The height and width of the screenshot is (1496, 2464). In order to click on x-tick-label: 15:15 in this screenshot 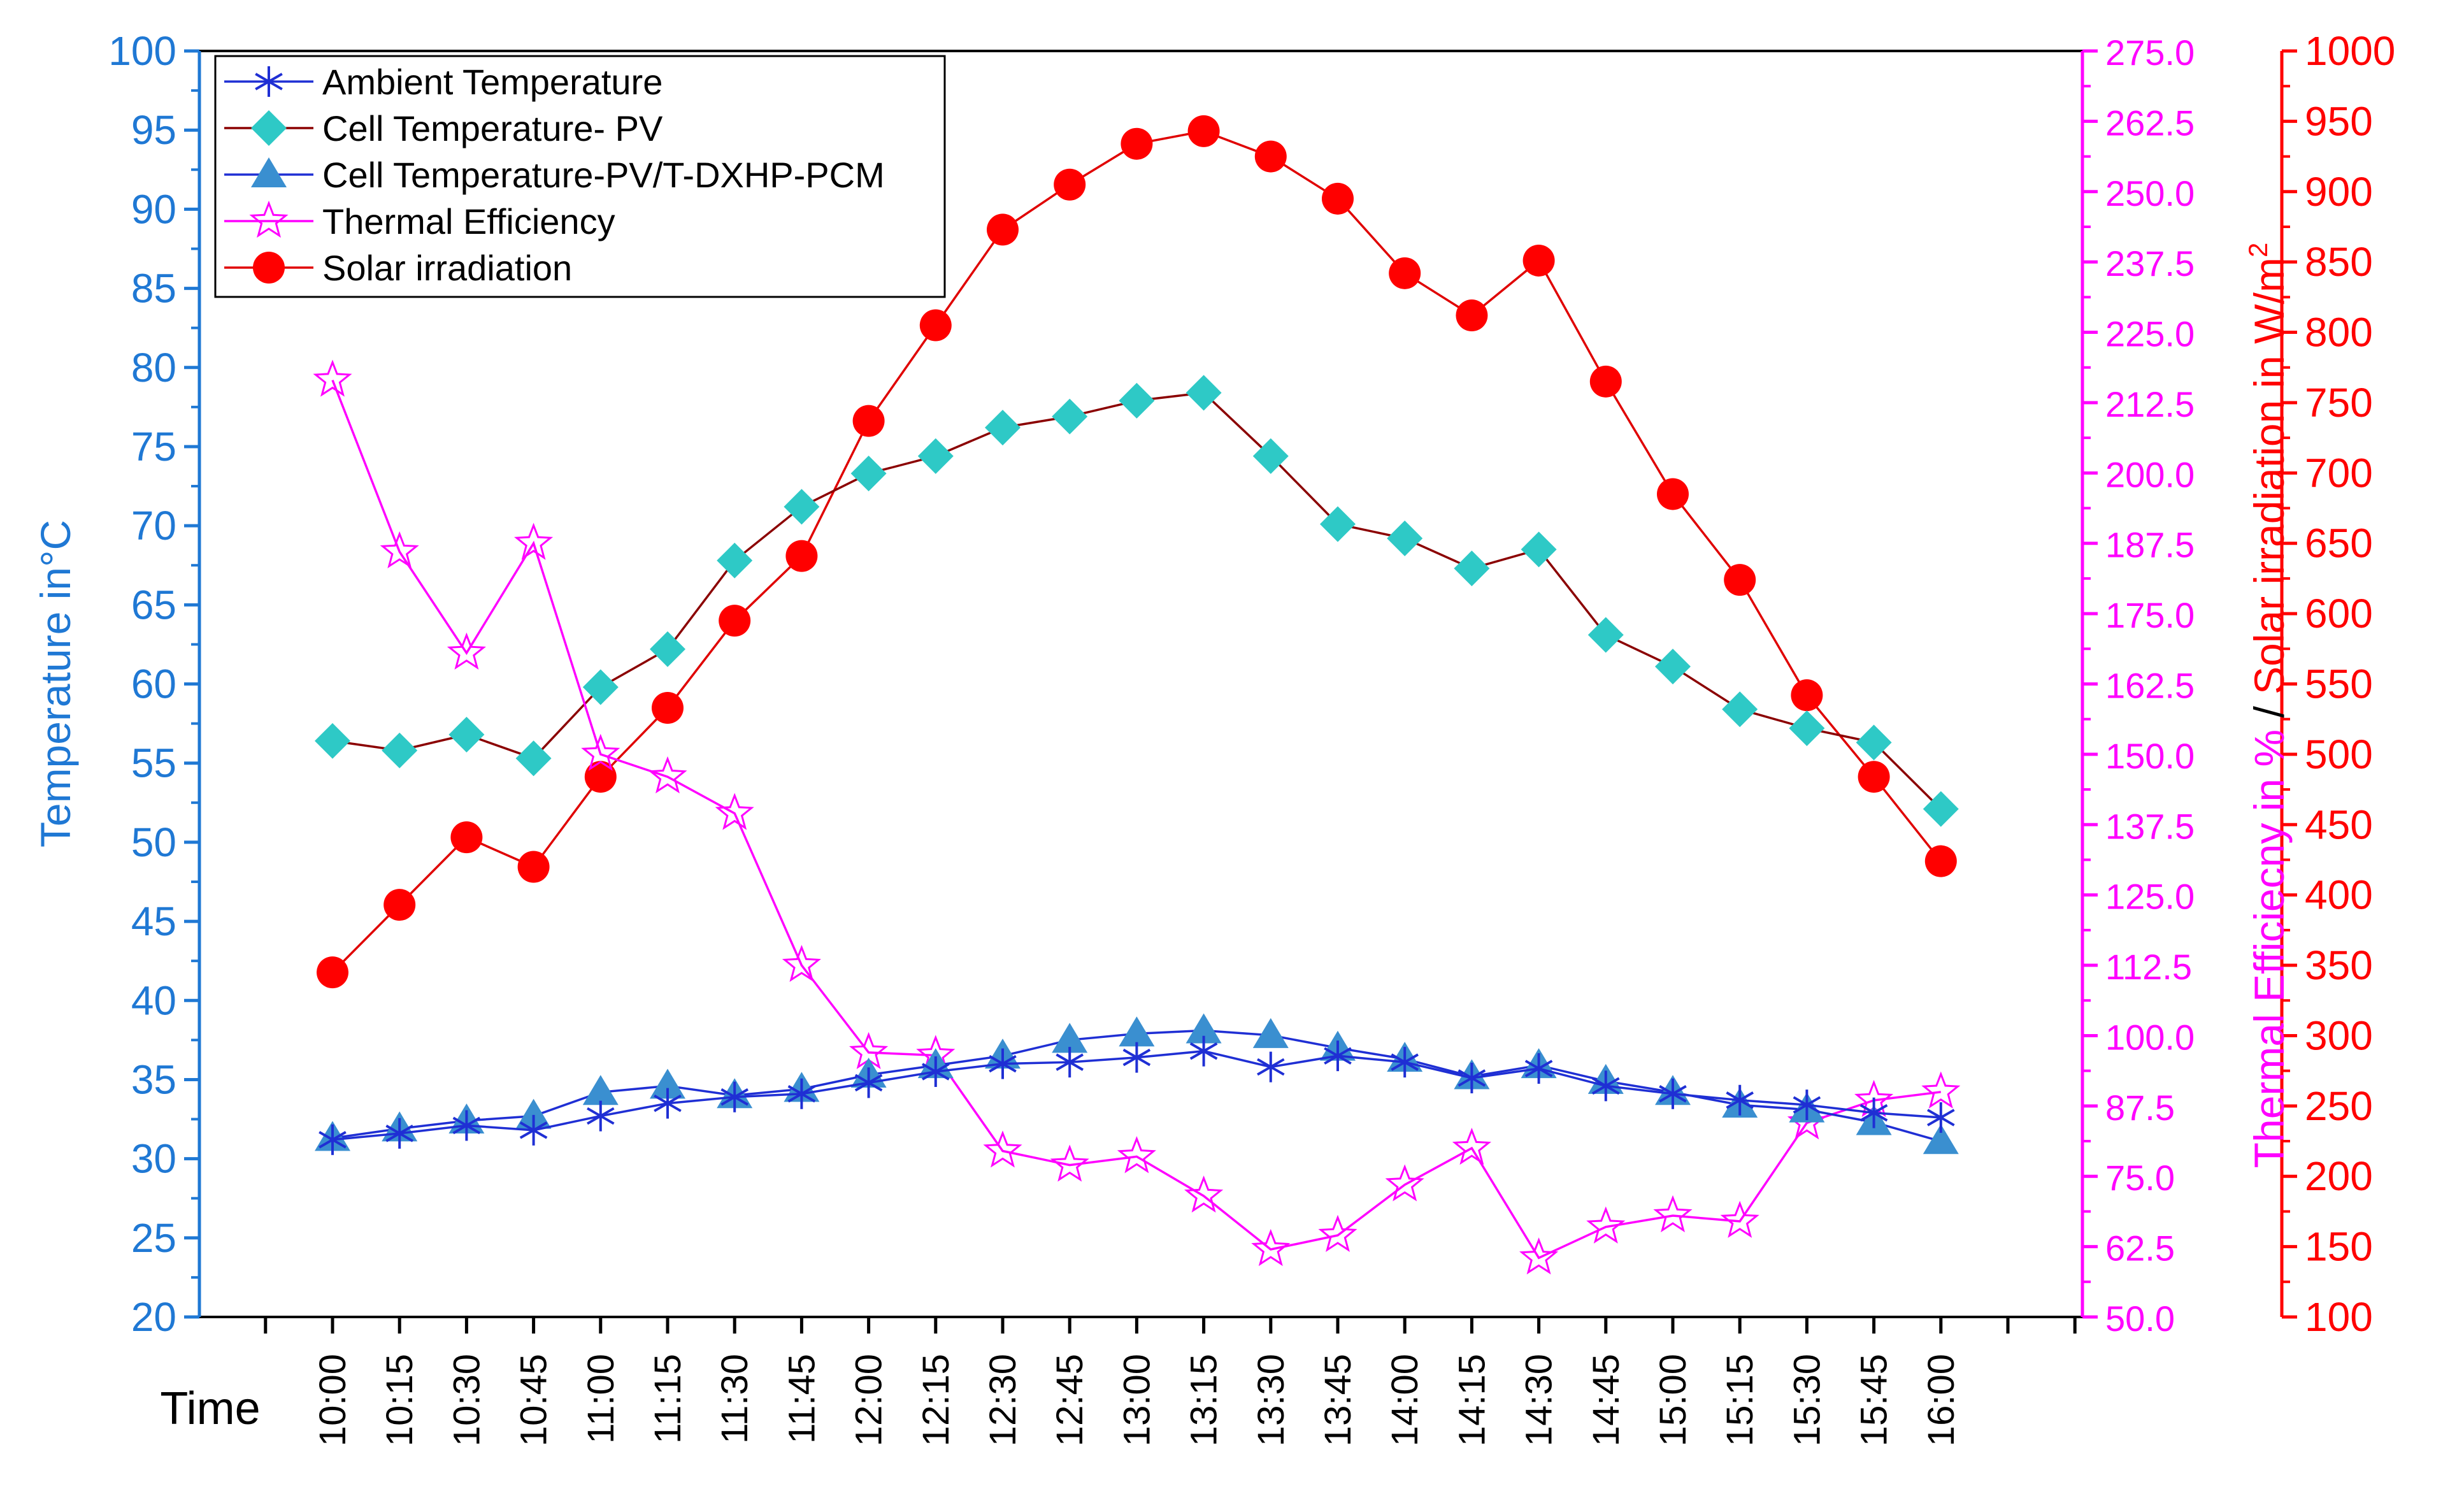, I will do `click(1740, 1400)`.